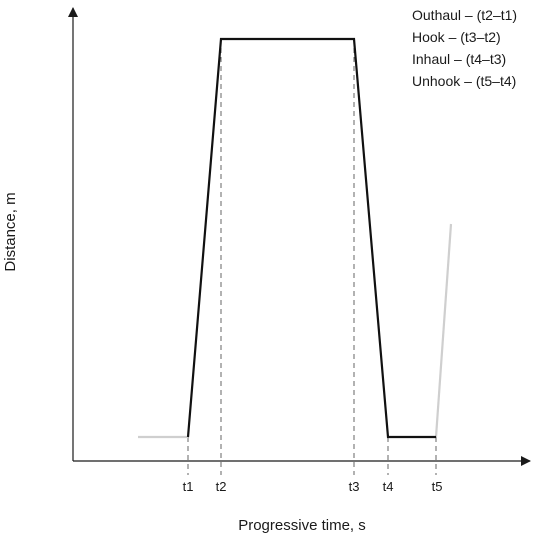 The image size is (535, 535). Describe the element at coordinates (464, 81) in the screenshot. I see `legend-unhook: Unhook – (t5–t4)` at that location.